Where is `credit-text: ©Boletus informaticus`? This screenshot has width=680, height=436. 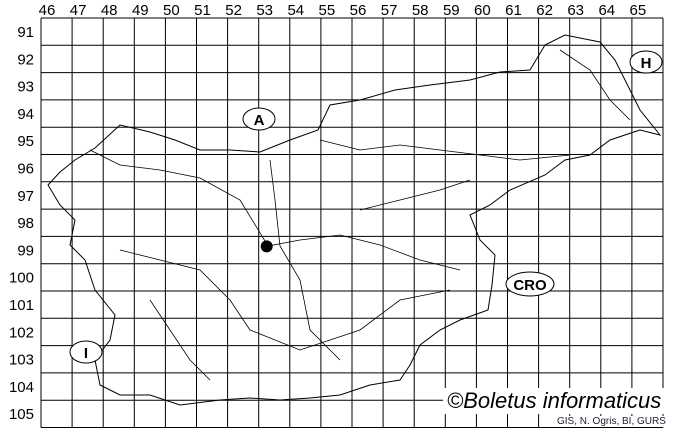
credit-text: ©Boletus informaticus is located at coordinates (554, 401).